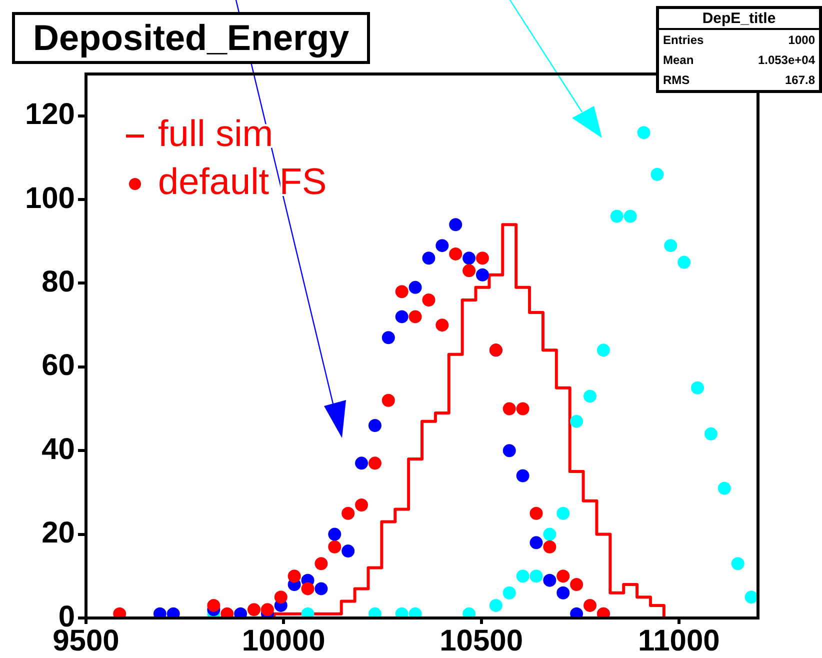 The height and width of the screenshot is (658, 822). I want to click on y-tick-label: 40, so click(58, 449).